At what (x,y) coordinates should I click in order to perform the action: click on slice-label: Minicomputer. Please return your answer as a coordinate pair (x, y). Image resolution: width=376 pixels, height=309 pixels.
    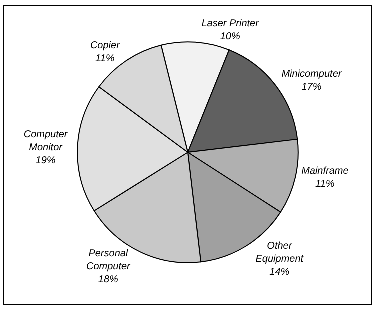
    Looking at the image, I should click on (312, 74).